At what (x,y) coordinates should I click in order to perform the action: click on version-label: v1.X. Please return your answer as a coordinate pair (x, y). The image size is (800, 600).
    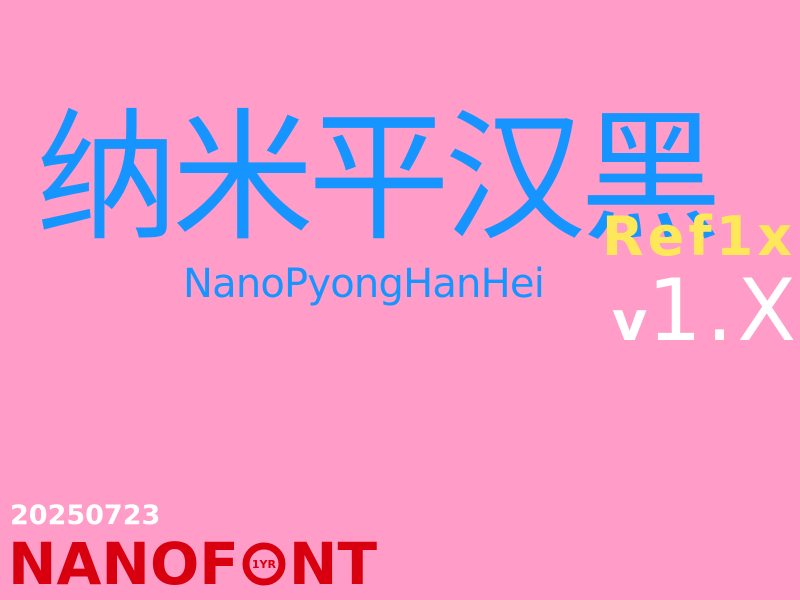
    Looking at the image, I should click on (706, 311).